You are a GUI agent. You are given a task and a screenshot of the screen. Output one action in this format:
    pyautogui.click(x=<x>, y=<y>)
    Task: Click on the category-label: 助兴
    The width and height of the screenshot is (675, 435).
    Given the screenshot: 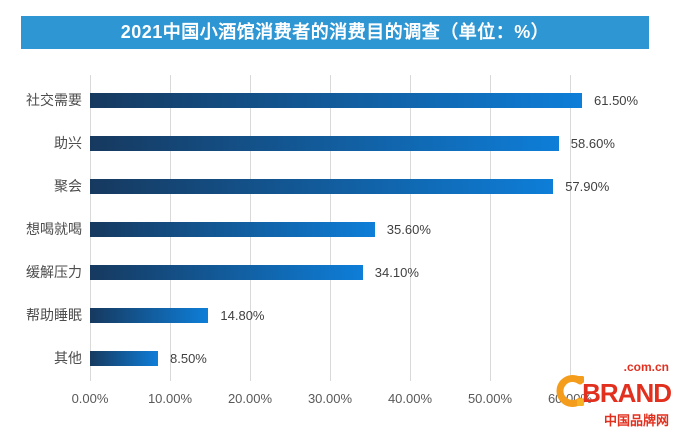 What is the action you would take?
    pyautogui.click(x=68, y=143)
    